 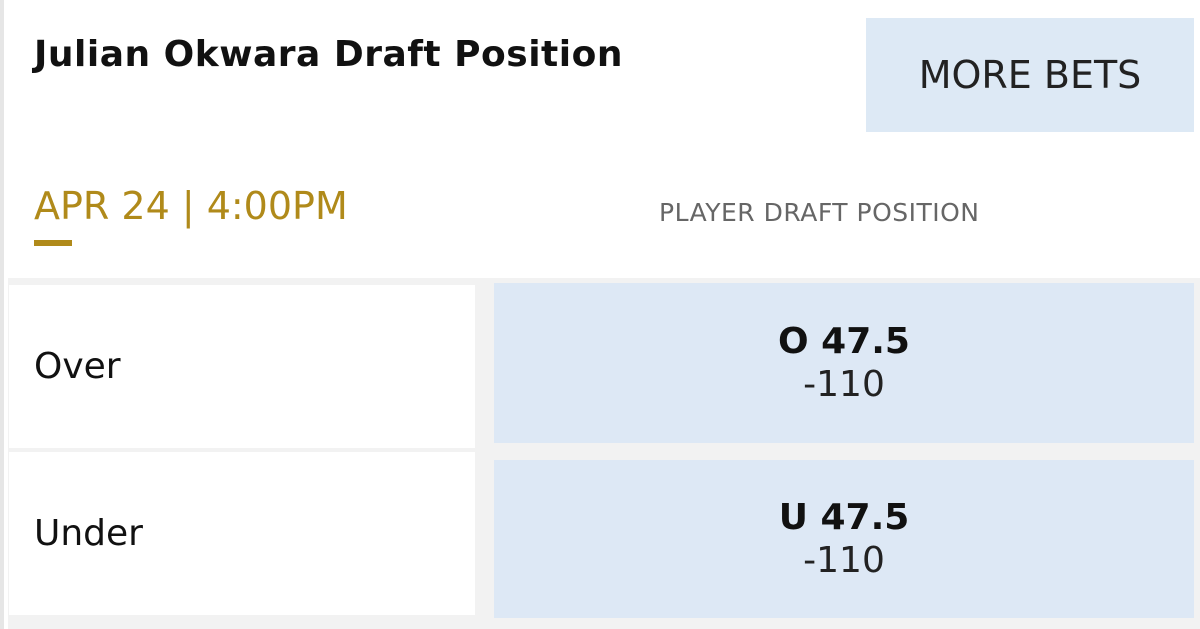 What do you see at coordinates (53, 243) in the screenshot?
I see `active-tab-indicator` at bounding box center [53, 243].